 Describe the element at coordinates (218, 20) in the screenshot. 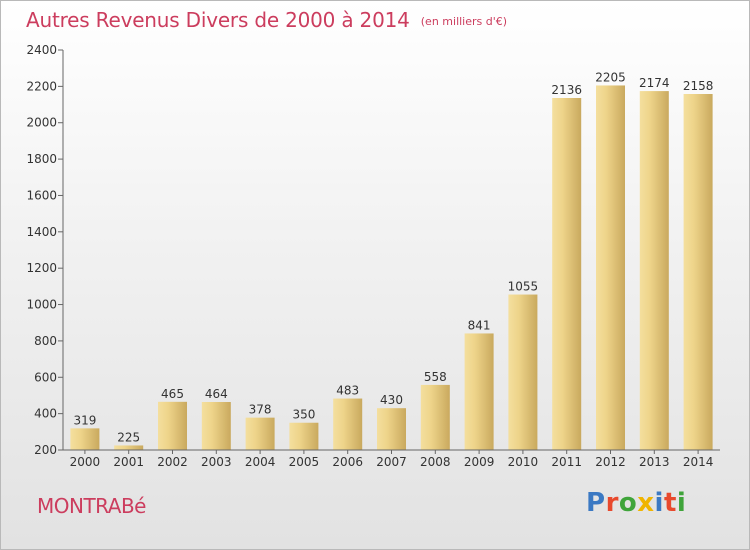

I see `chart-title: Autres Revenus Divers de 2000 à 2014` at that location.